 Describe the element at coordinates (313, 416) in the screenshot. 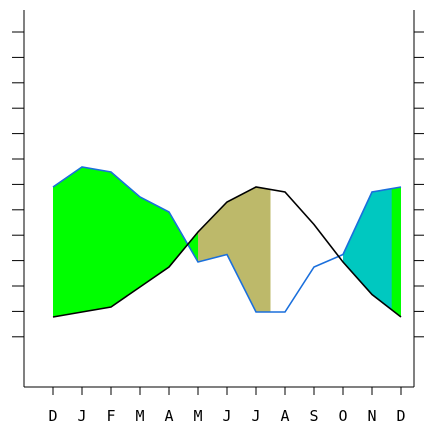

I see `x-tick-label: S` at that location.